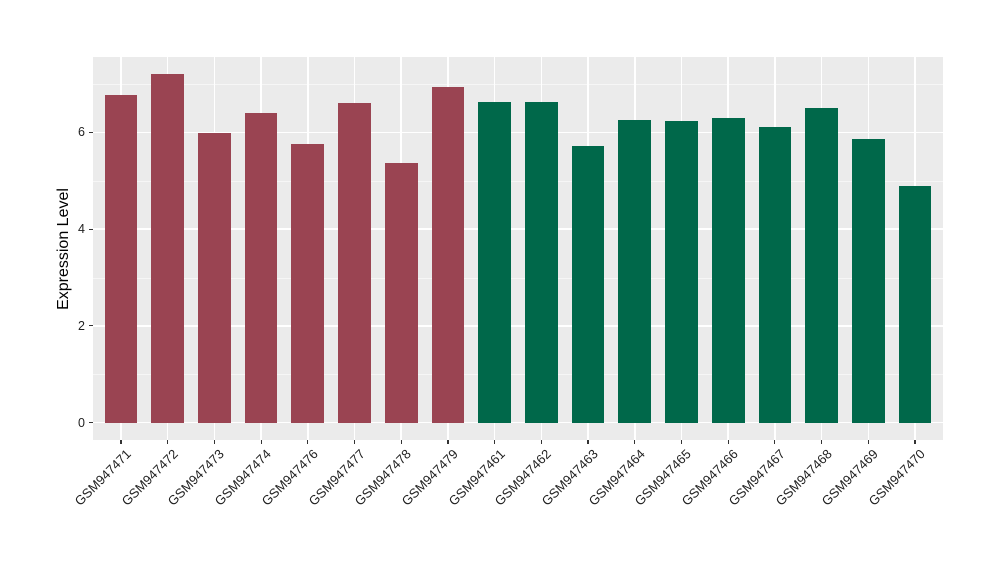  Describe the element at coordinates (81, 422) in the screenshot. I see `y-tick-label: 0` at that location.